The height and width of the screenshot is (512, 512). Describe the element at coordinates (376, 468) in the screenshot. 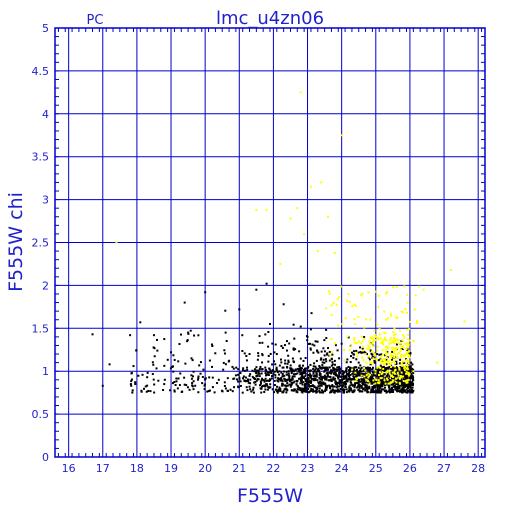

I see `x-tick-label: 25` at that location.